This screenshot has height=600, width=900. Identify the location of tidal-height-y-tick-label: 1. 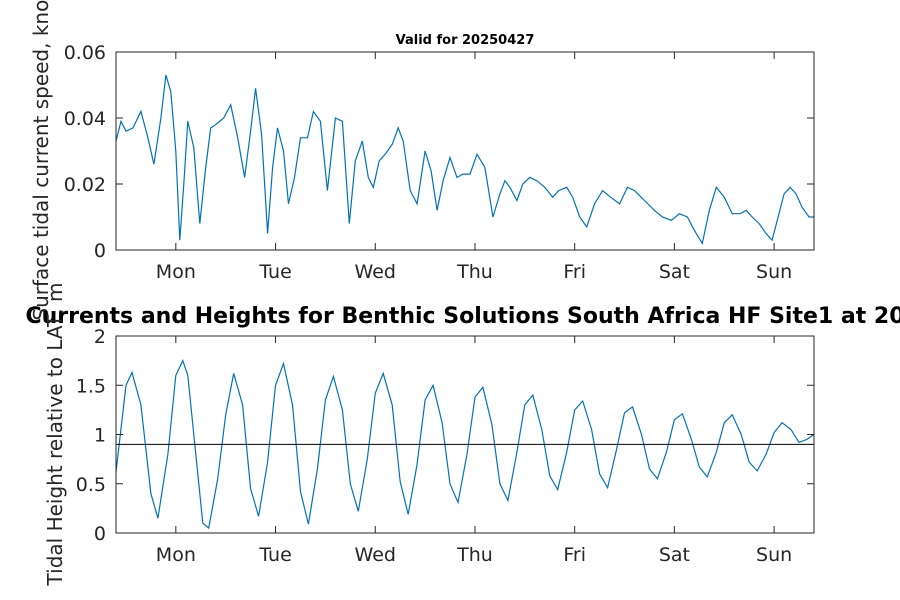
(100, 436).